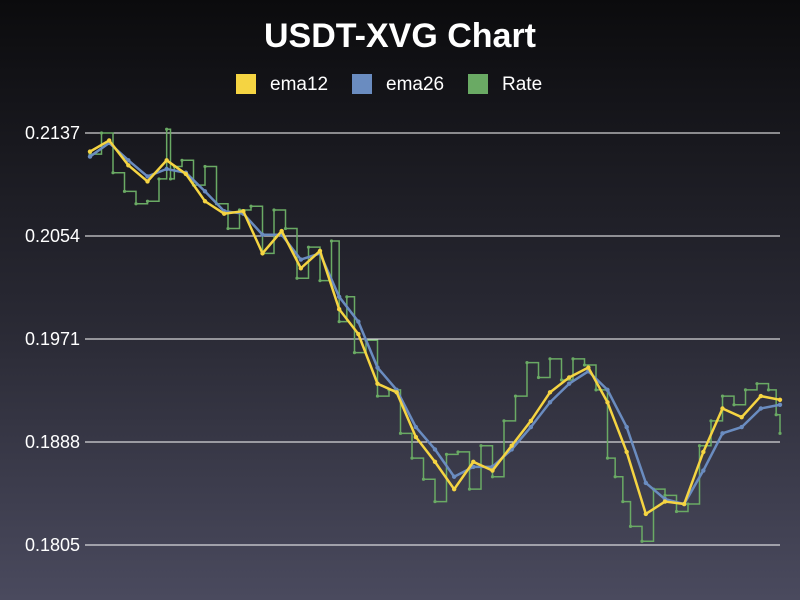  I want to click on y-tick-label: 0.1888, so click(52, 442).